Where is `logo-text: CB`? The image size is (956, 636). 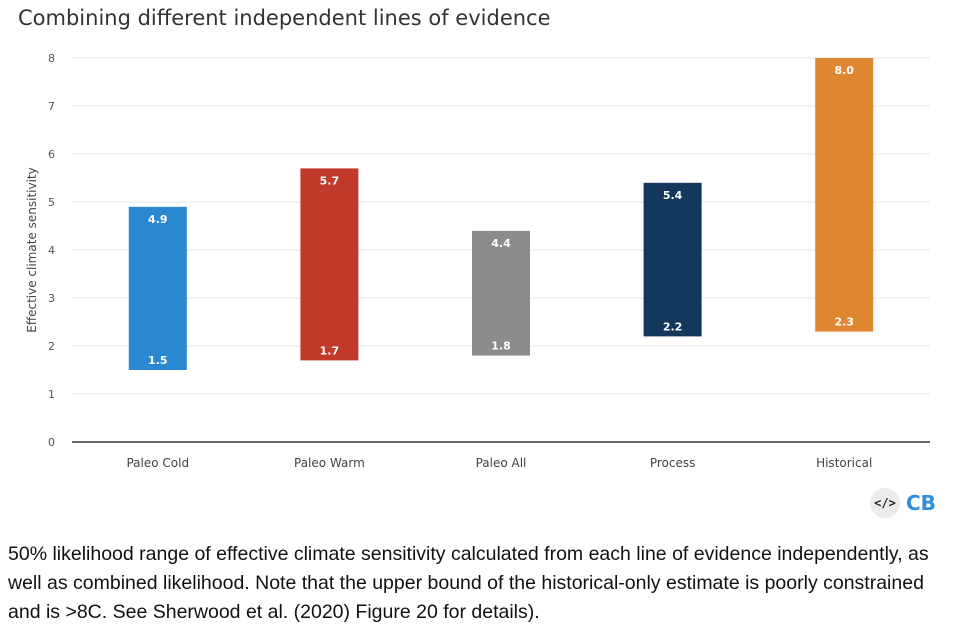
logo-text: CB is located at coordinates (921, 503).